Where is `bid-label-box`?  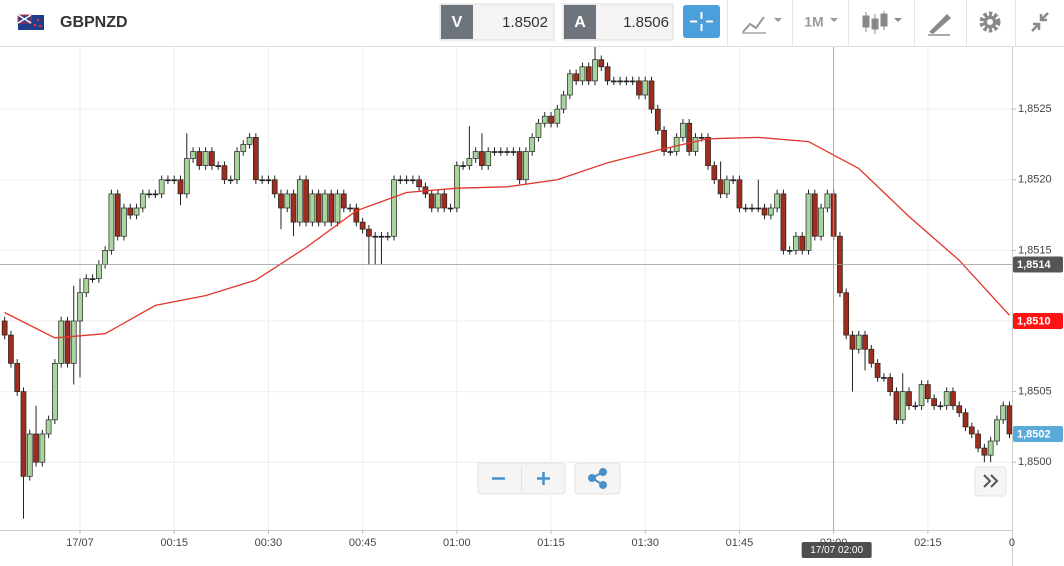
bid-label-box is located at coordinates (457, 22).